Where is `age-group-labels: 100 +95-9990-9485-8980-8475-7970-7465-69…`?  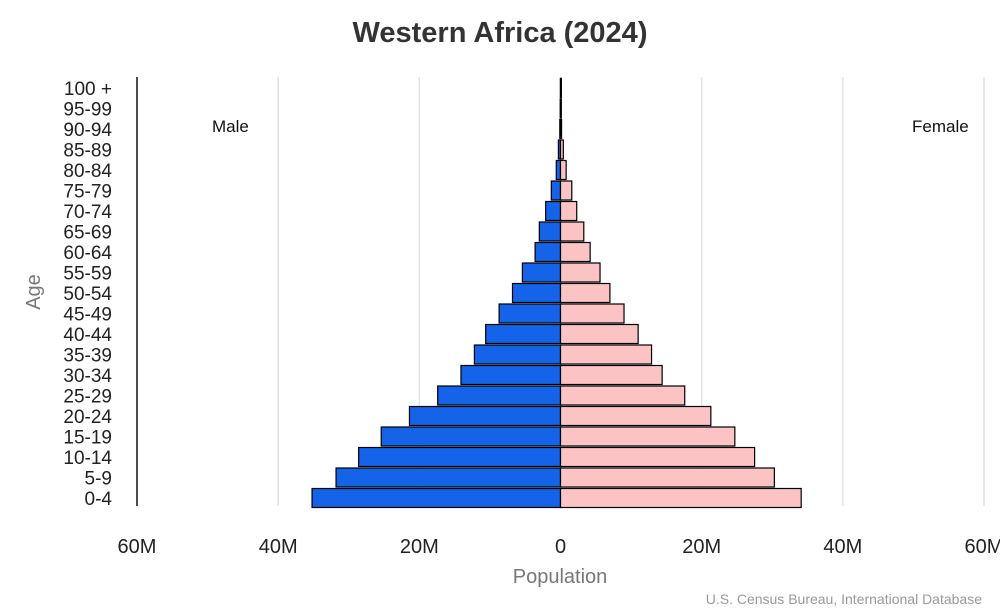
age-group-labels: 100 +95-9990-9485-8980-8475-7970-7465-69… is located at coordinates (87, 294).